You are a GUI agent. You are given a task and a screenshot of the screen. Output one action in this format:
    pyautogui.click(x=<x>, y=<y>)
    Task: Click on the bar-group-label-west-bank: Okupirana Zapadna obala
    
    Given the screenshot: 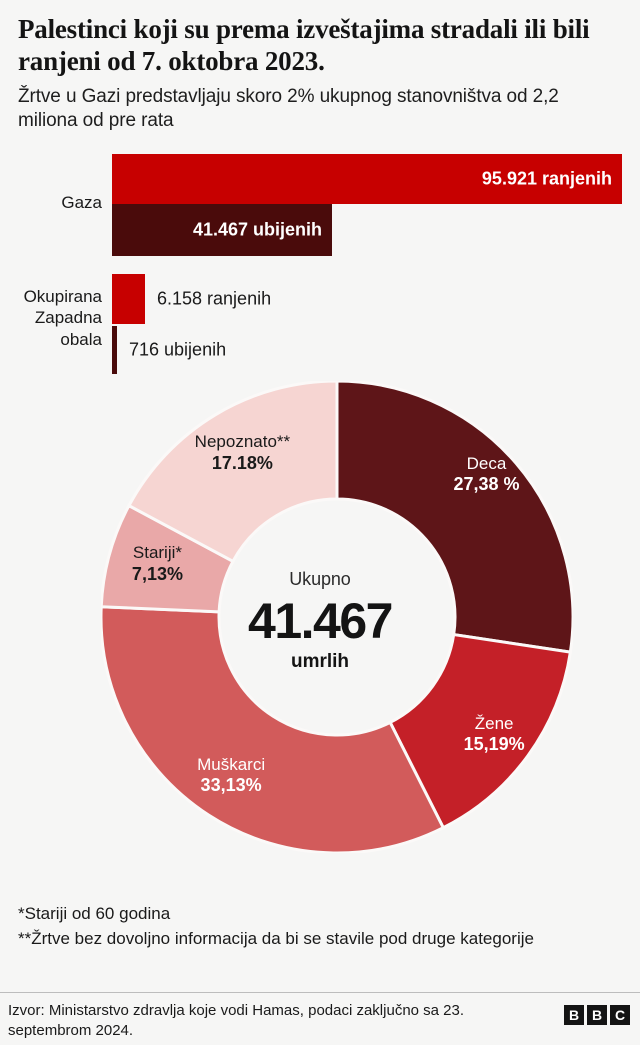 What is the action you would take?
    pyautogui.click(x=62, y=318)
    